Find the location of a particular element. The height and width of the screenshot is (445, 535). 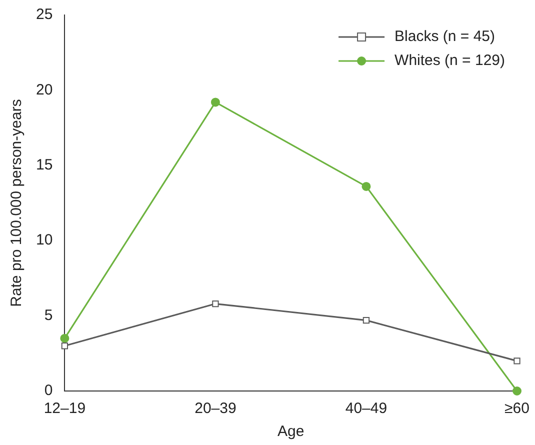

x-tick-label: ≥60 is located at coordinates (517, 409).